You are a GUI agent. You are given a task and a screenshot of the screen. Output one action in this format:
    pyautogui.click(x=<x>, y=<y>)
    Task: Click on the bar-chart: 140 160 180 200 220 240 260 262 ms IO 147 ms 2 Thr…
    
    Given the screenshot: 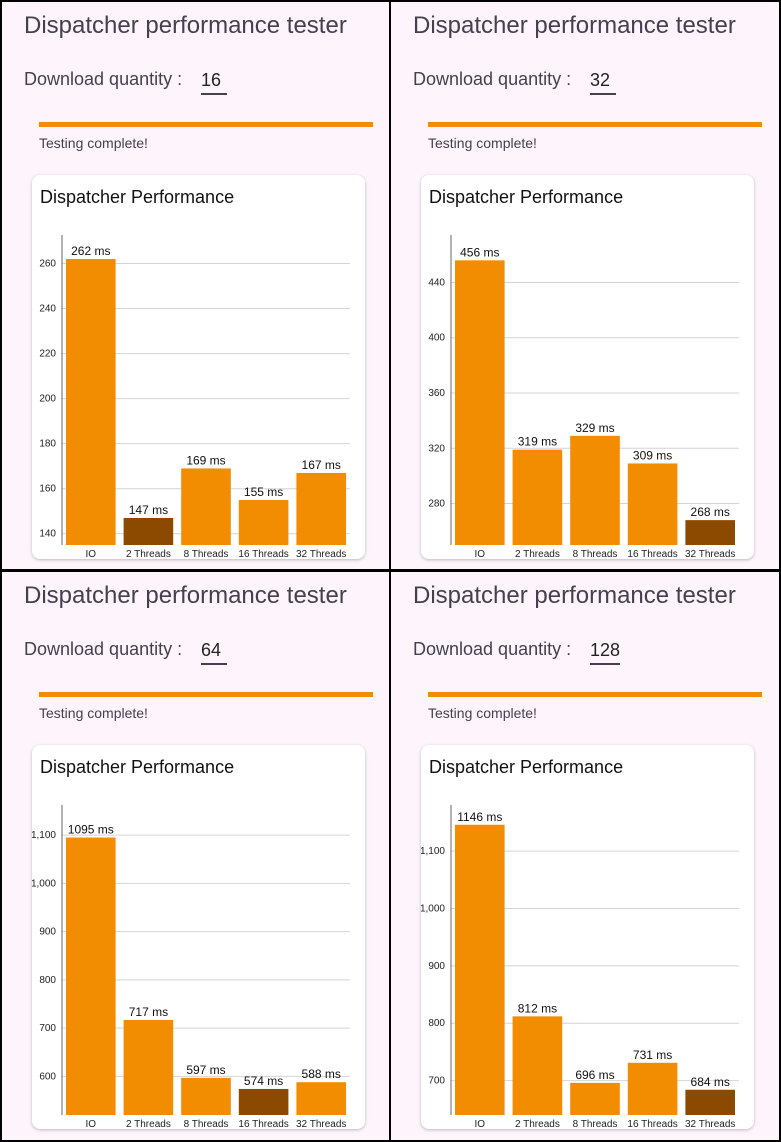 What is the action you would take?
    pyautogui.click(x=194, y=397)
    